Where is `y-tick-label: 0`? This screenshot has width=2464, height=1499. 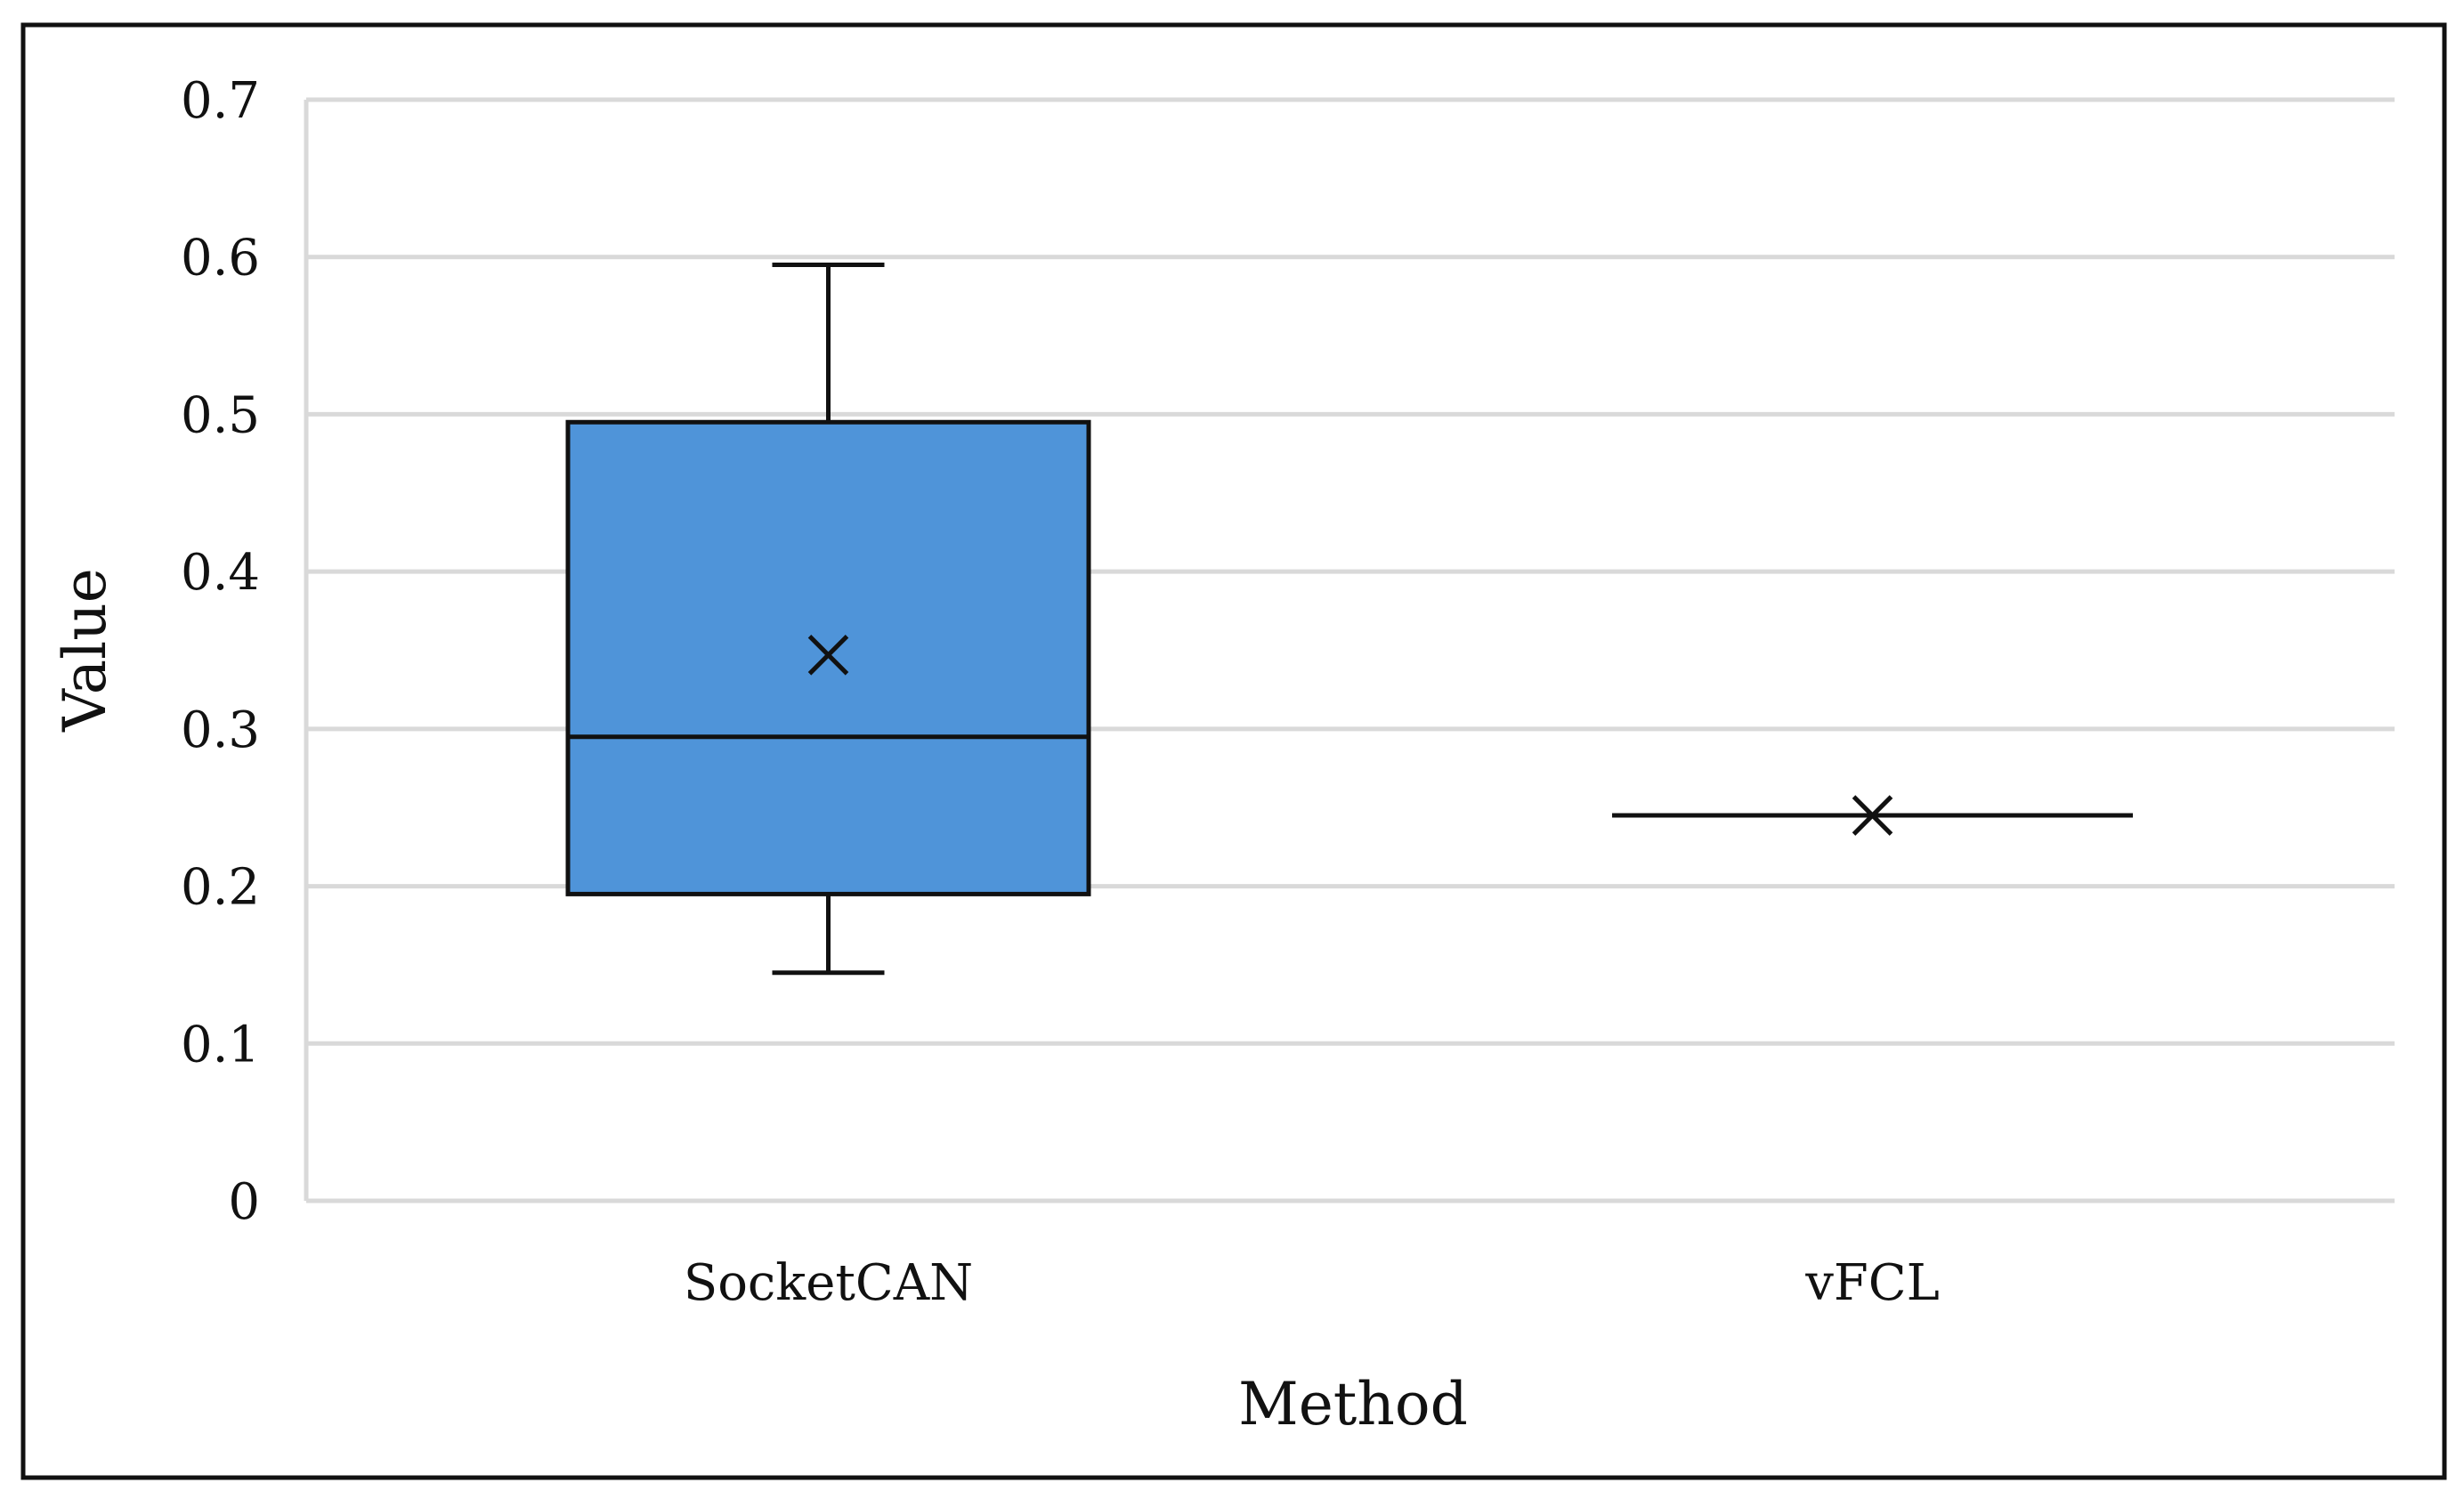
y-tick-label: 0 is located at coordinates (244, 1202).